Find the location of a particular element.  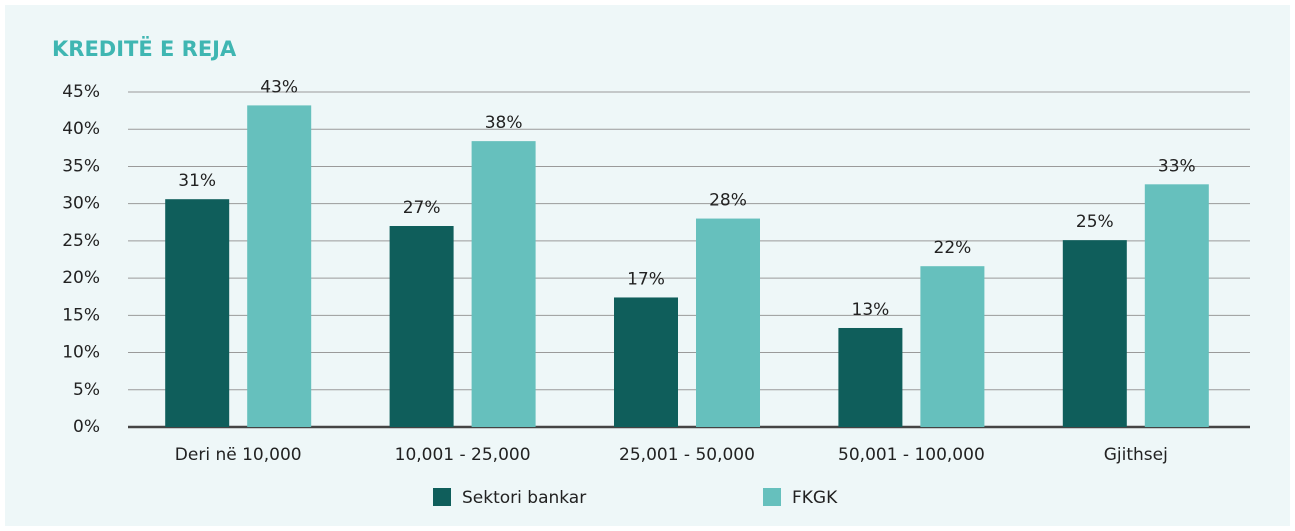

y-tick-label: 45% is located at coordinates (81, 92).